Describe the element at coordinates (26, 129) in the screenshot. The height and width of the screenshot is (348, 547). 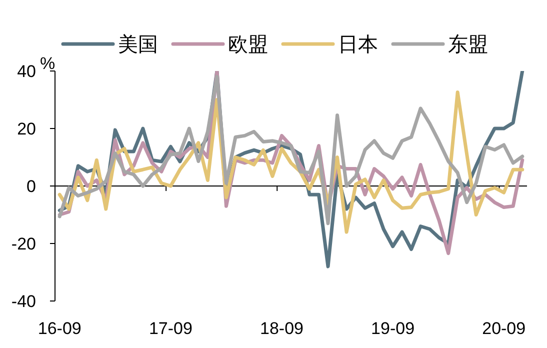
I see `y-tick-label: 20` at that location.